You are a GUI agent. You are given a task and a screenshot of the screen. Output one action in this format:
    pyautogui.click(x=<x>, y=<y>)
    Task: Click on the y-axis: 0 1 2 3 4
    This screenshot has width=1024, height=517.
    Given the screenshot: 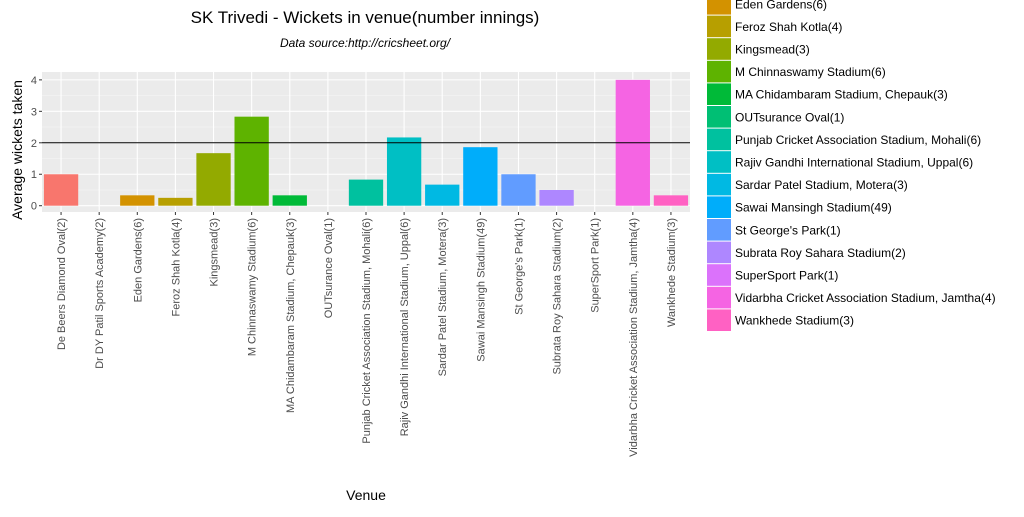 What is the action you would take?
    pyautogui.click(x=36, y=144)
    